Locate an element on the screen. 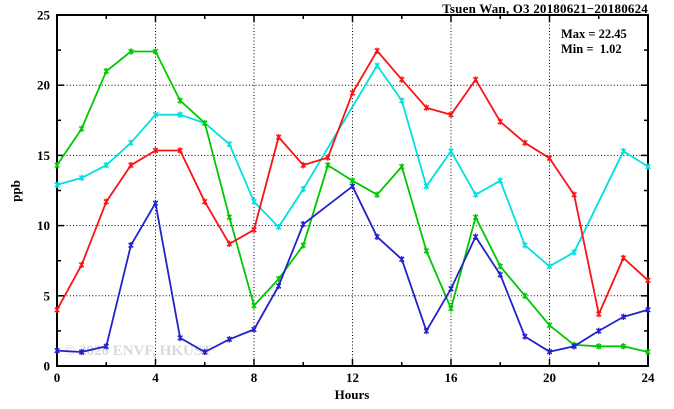 The height and width of the screenshot is (409, 674). chart-title: Tsuen Wan, O3 20180621−20180624 is located at coordinates (545, 8).